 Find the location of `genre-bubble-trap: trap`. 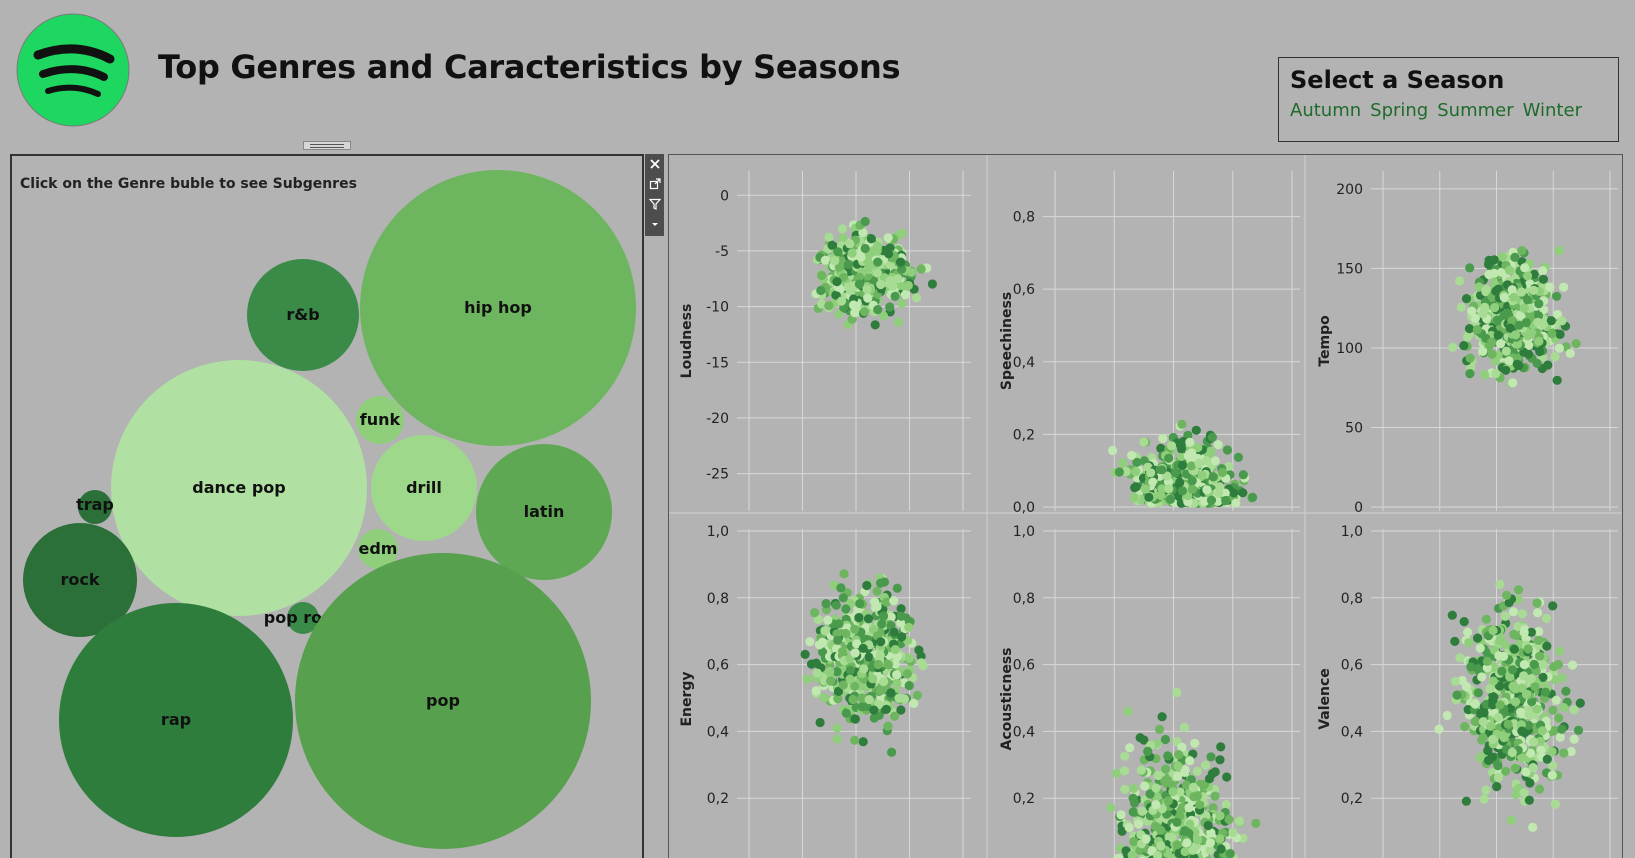

genre-bubble-trap: trap is located at coordinates (95, 507).